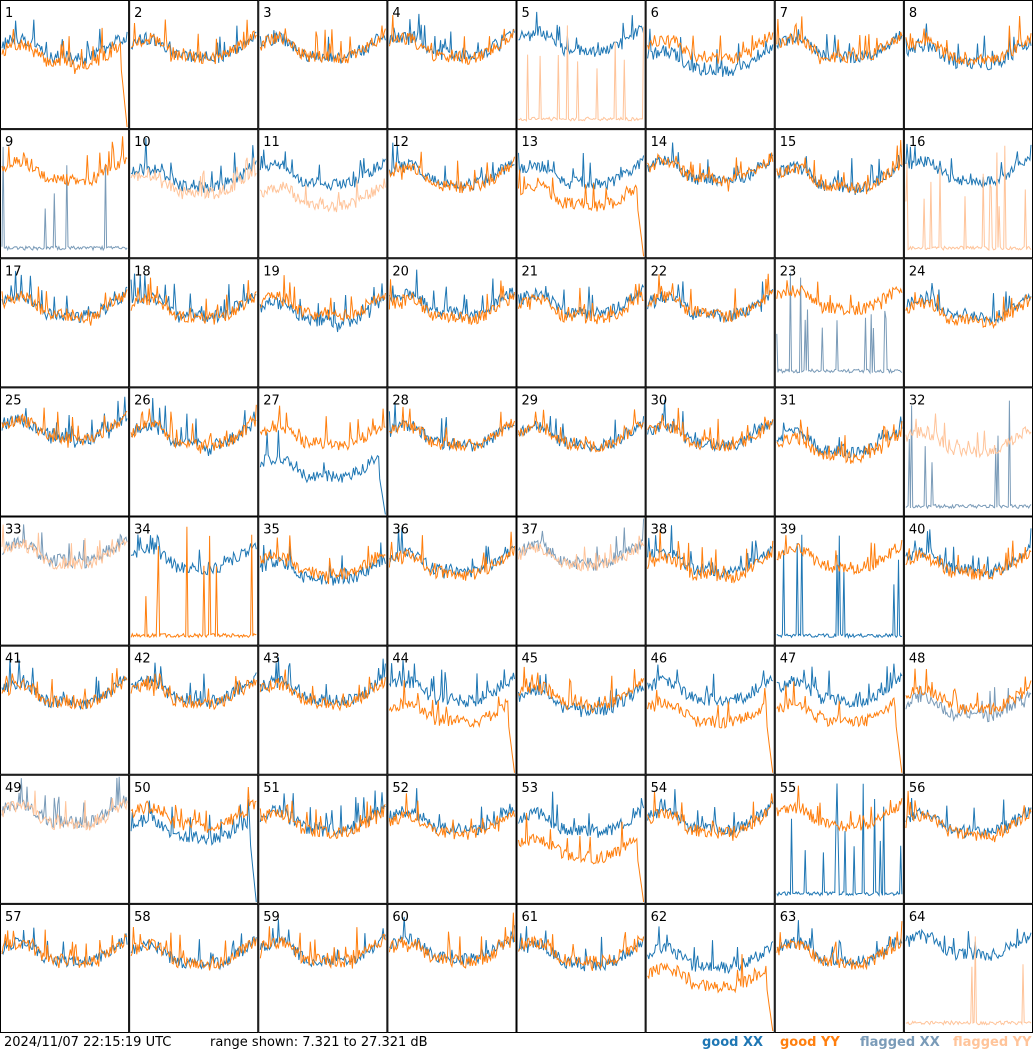  What do you see at coordinates (319, 1042) in the screenshot?
I see `range-label: range shown: 7.321 to 27.321 dB` at bounding box center [319, 1042].